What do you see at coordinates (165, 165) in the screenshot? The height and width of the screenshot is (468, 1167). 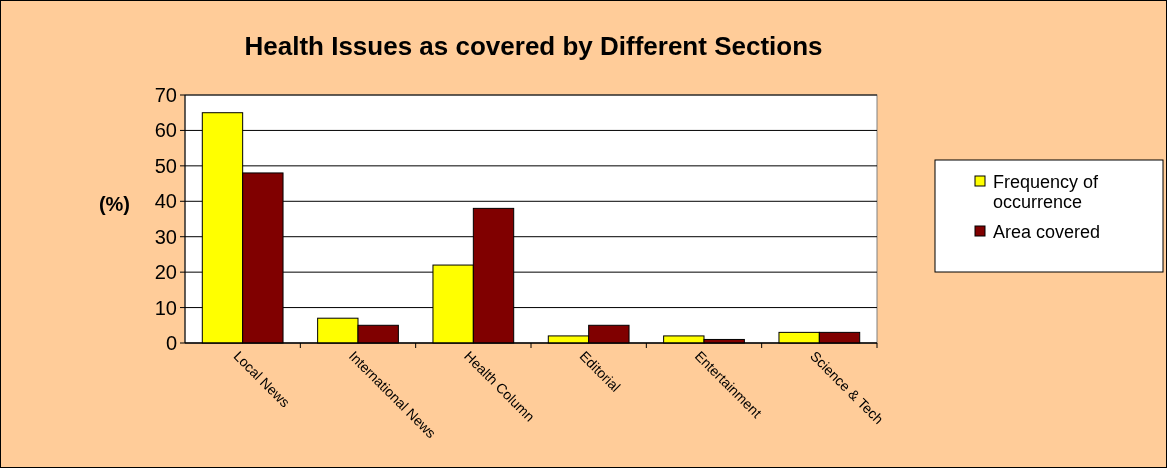 I see `y-tick-label: 50` at bounding box center [165, 165].